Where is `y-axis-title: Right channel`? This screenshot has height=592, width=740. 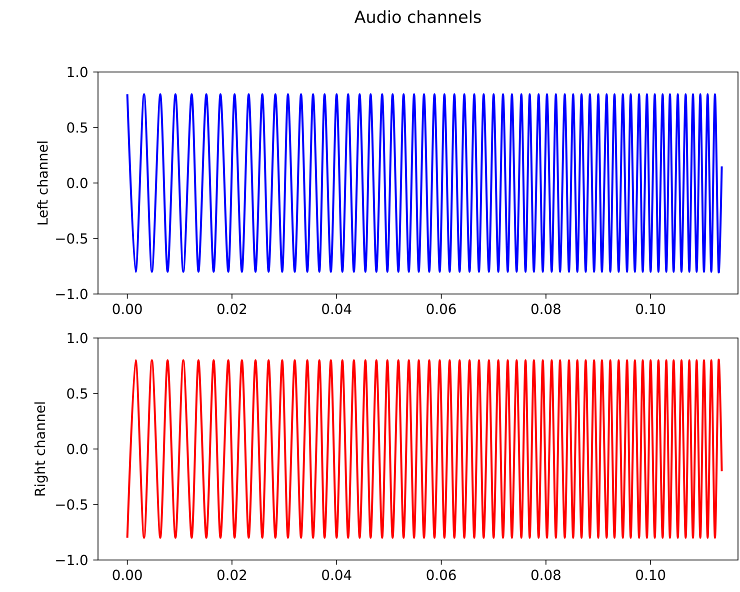 y-axis-title: Right channel is located at coordinates (41, 449).